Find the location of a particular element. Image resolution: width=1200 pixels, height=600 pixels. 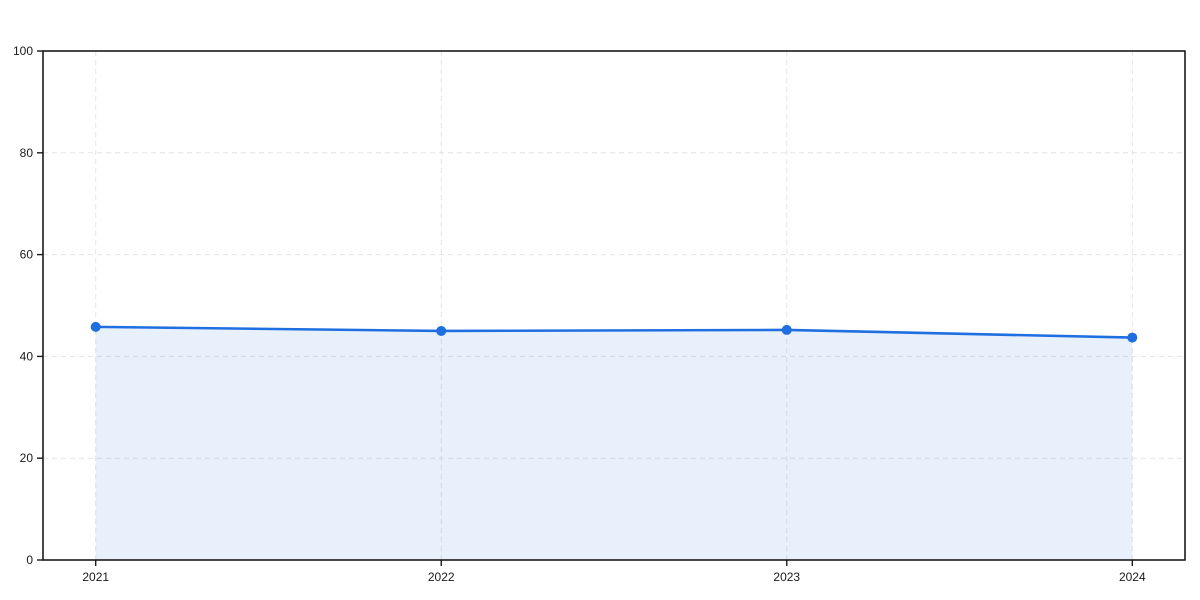

x-tick-label: 2024 is located at coordinates (1132, 577).